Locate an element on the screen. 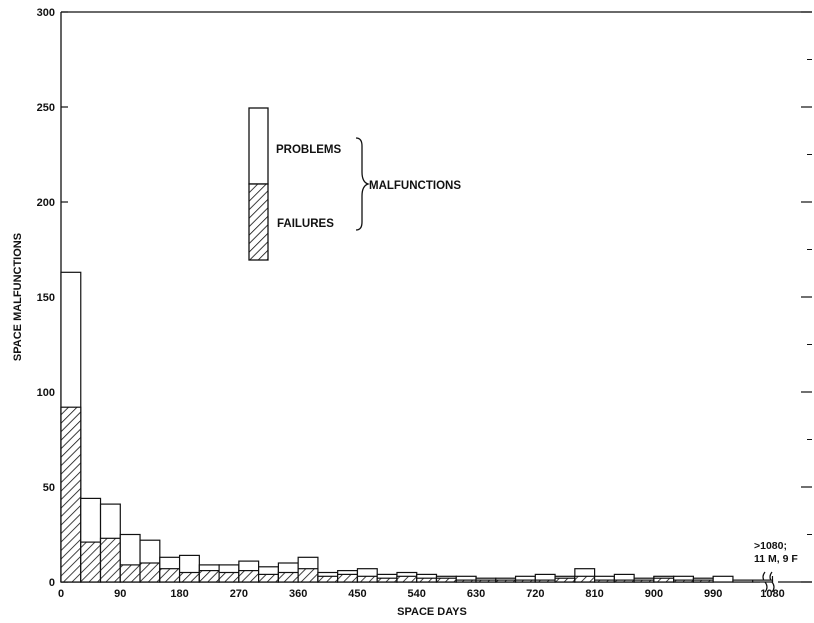 The height and width of the screenshot is (623, 814). x-axis-title: SPACE DAYS is located at coordinates (432, 612).